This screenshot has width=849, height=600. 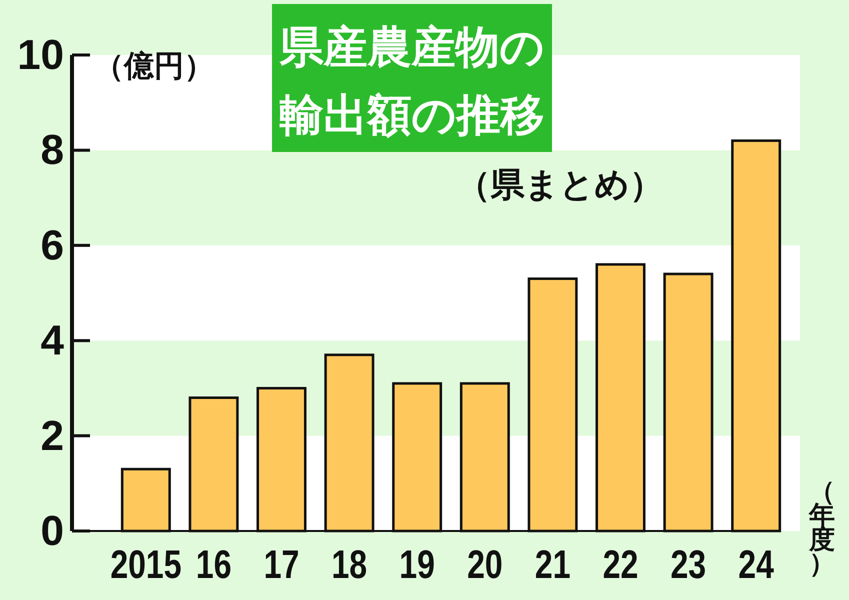 What do you see at coordinates (146, 564) in the screenshot?
I see `x-tick-label: 2015` at bounding box center [146, 564].